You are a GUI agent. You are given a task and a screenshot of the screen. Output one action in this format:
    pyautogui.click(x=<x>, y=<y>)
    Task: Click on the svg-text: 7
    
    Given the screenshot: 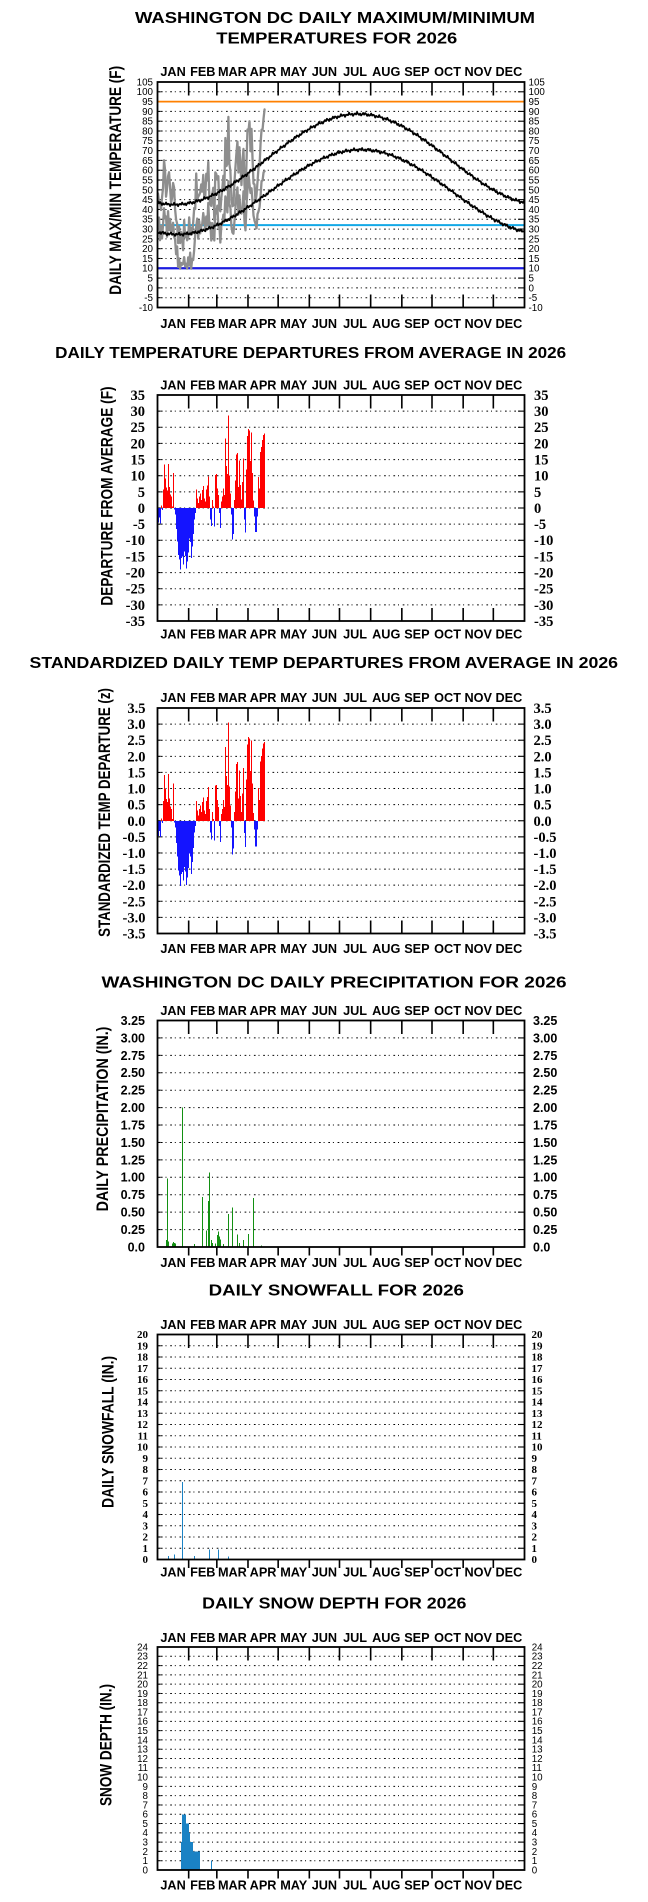 What is the action you would take?
    pyautogui.click(x=535, y=1481)
    